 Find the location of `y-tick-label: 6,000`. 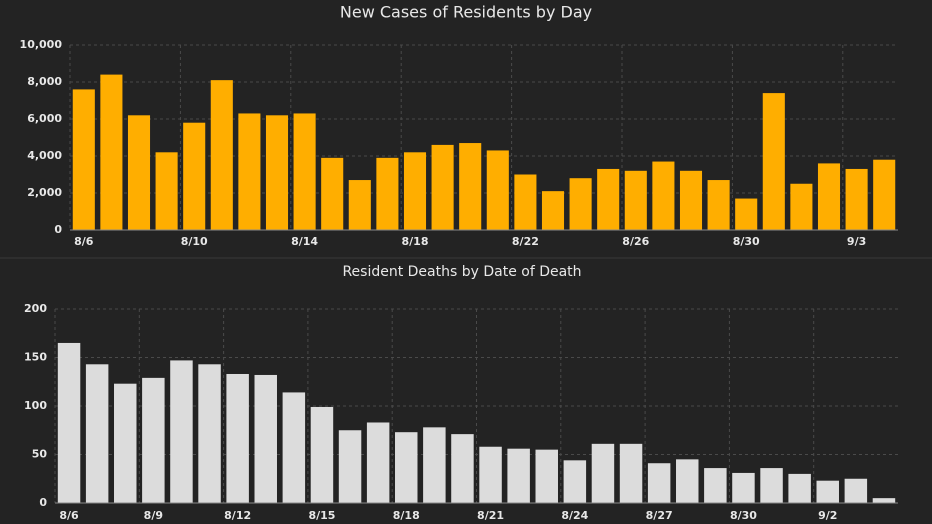

y-tick-label: 6,000 is located at coordinates (44, 118).